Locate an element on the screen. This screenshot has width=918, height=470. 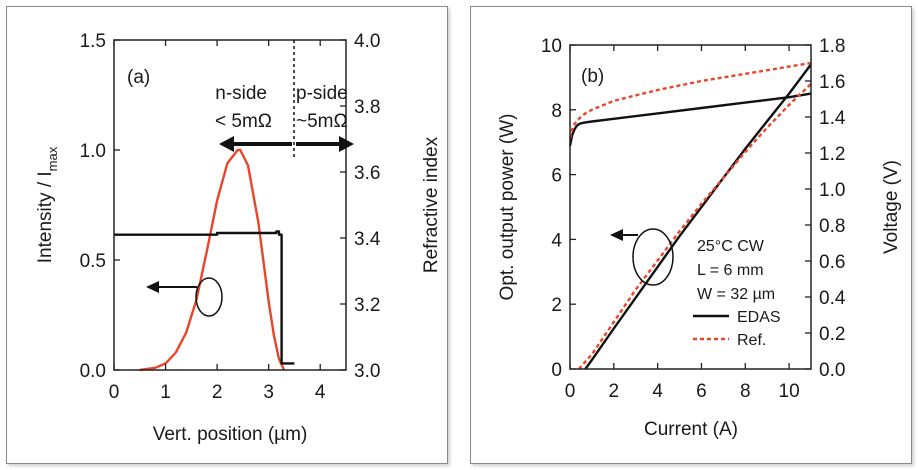
chart-b-series-1-voltage is located at coordinates (690, 119).